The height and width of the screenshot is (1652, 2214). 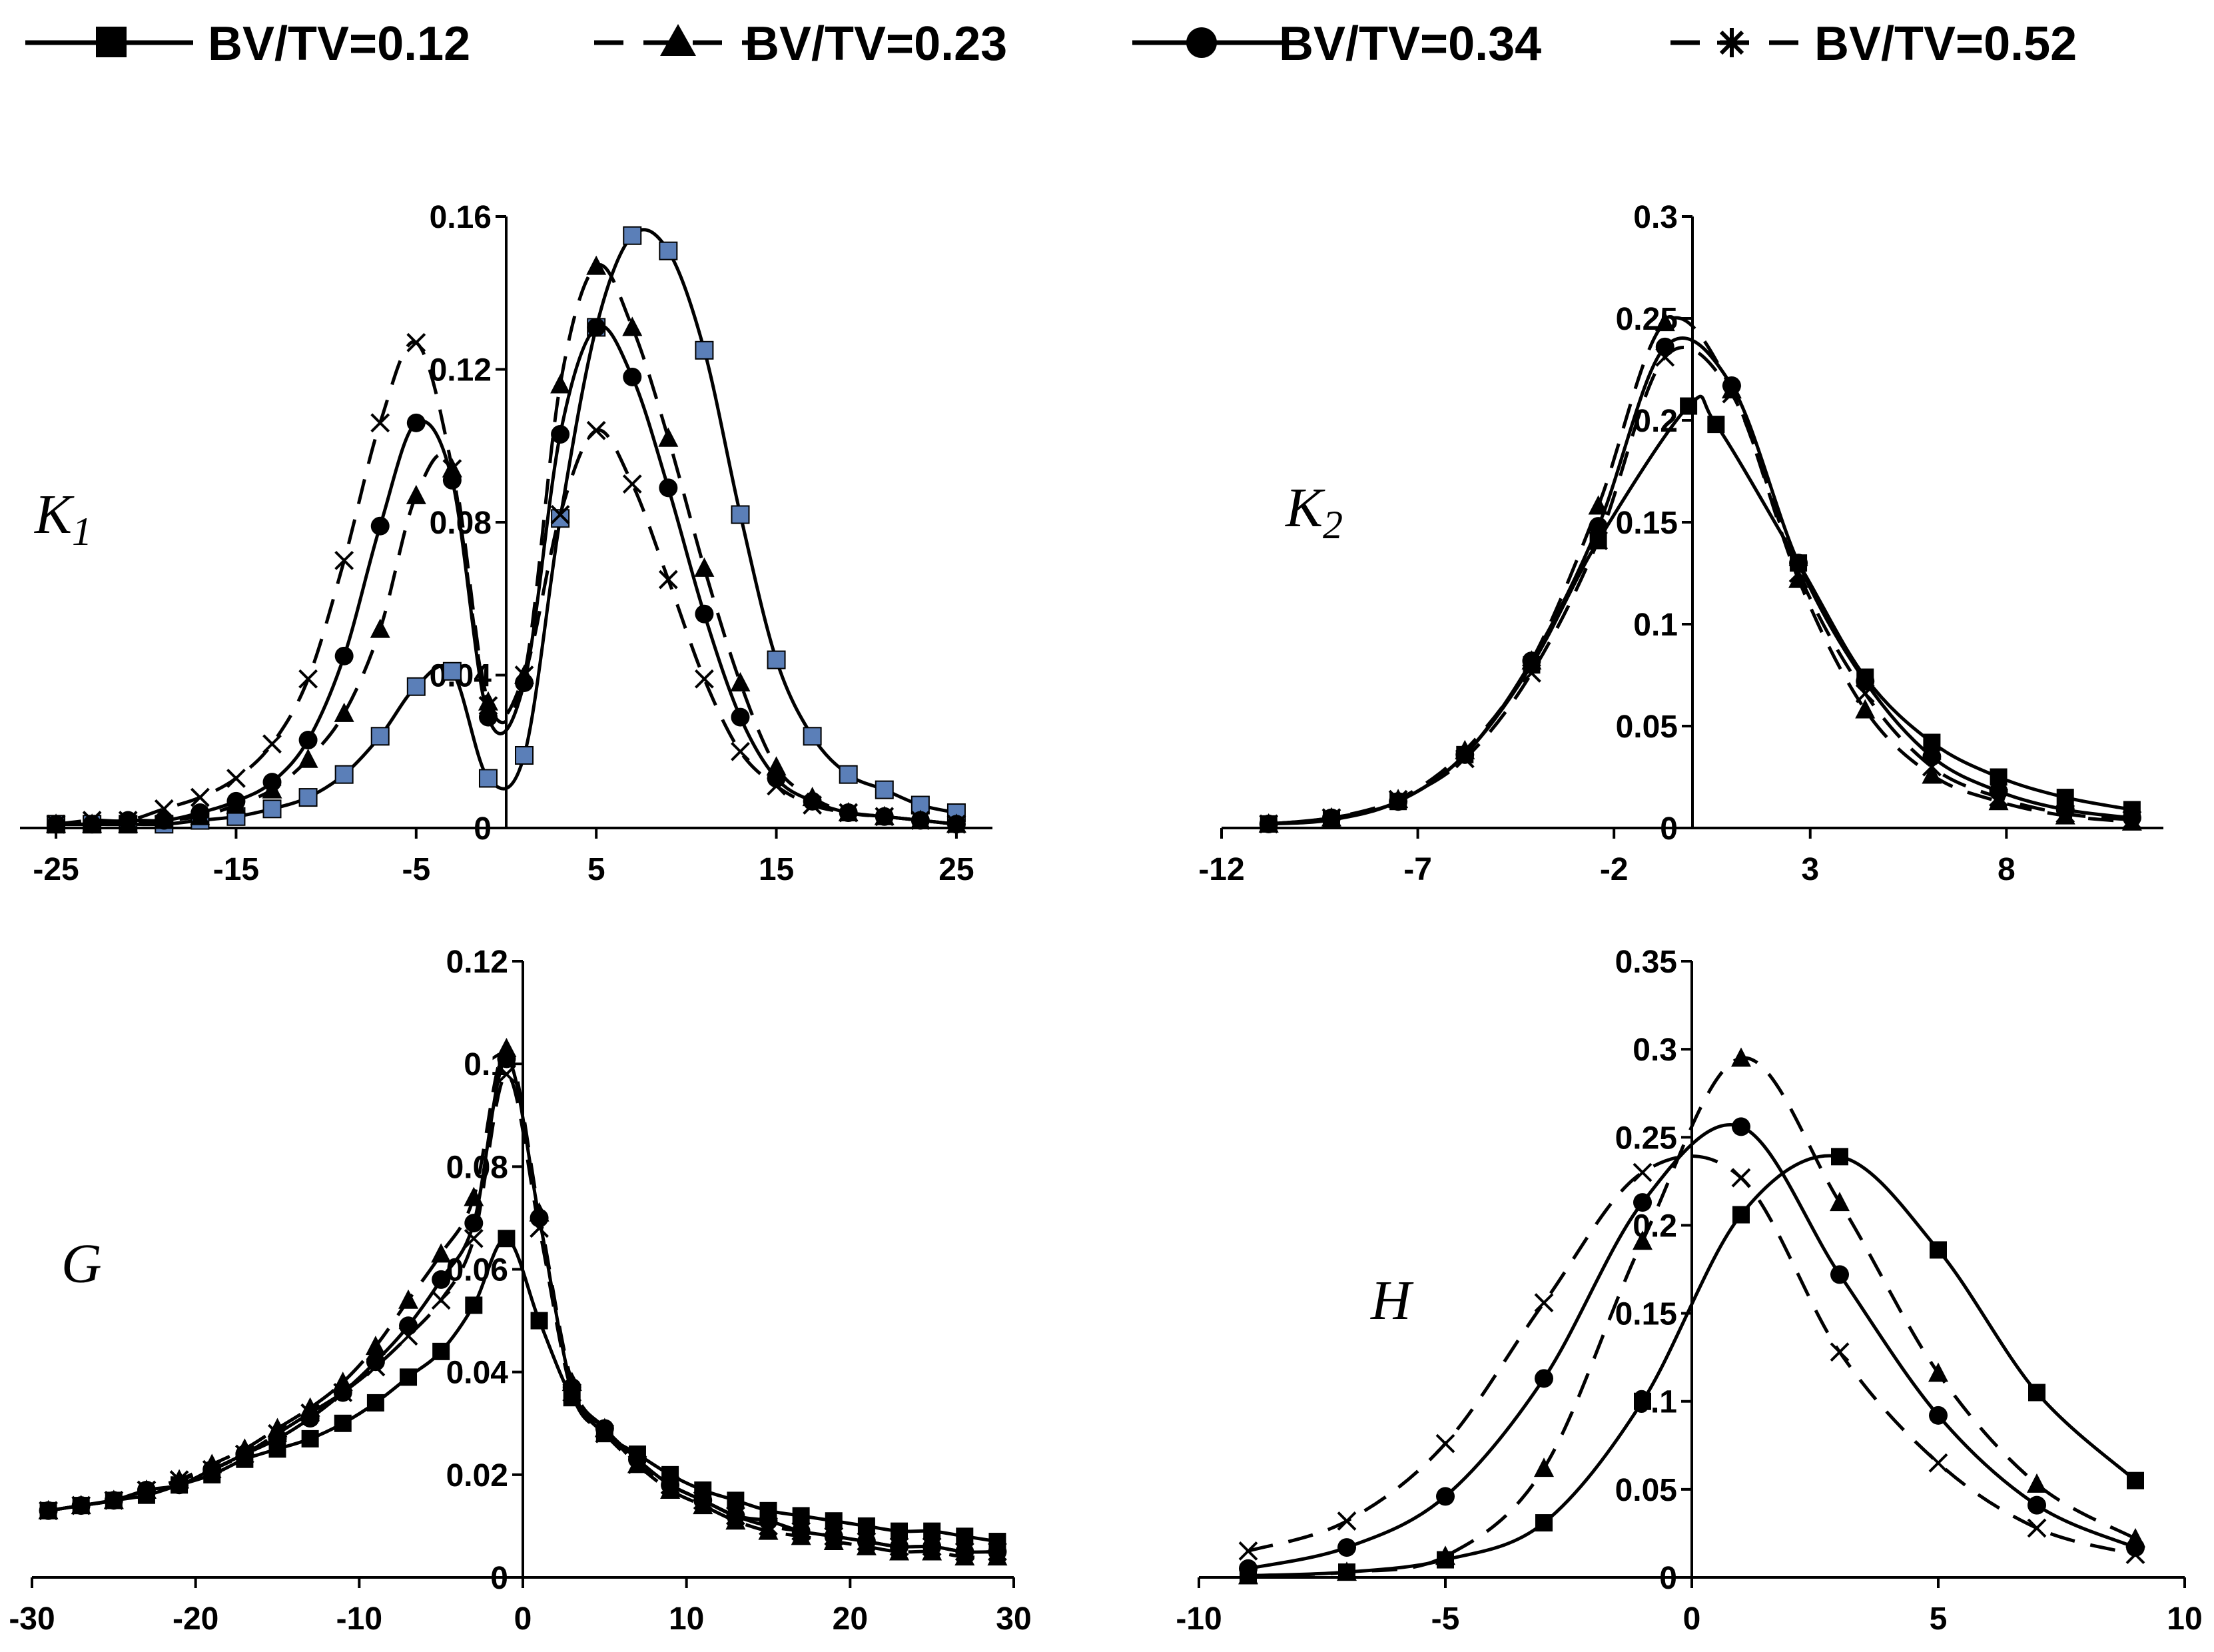 I want to click on x-tick-label: -5, so click(x=1446, y=1619).